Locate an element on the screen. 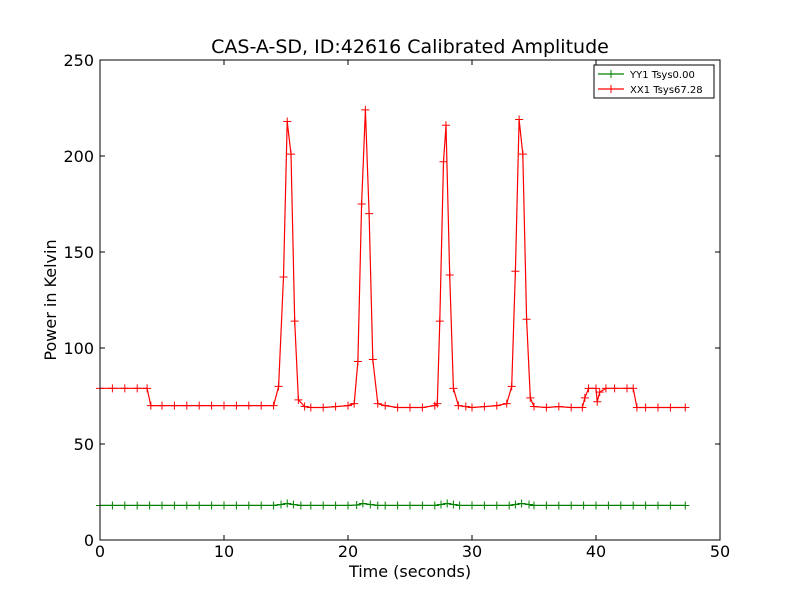  legend: YY1 Tsys0.00 XX1 Tsys67.28 is located at coordinates (654, 81).